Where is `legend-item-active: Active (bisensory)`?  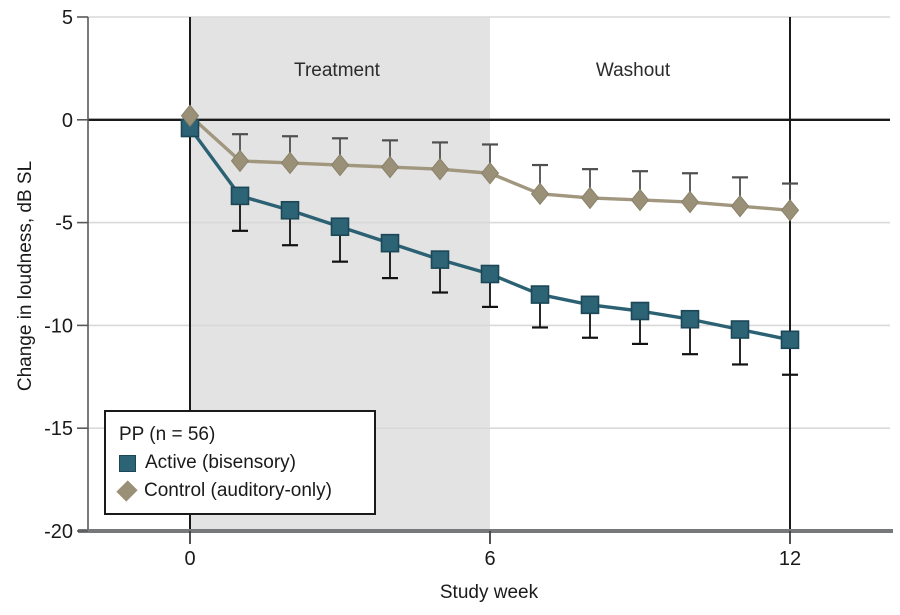
legend-item-active: Active (bisensory) is located at coordinates (243, 463).